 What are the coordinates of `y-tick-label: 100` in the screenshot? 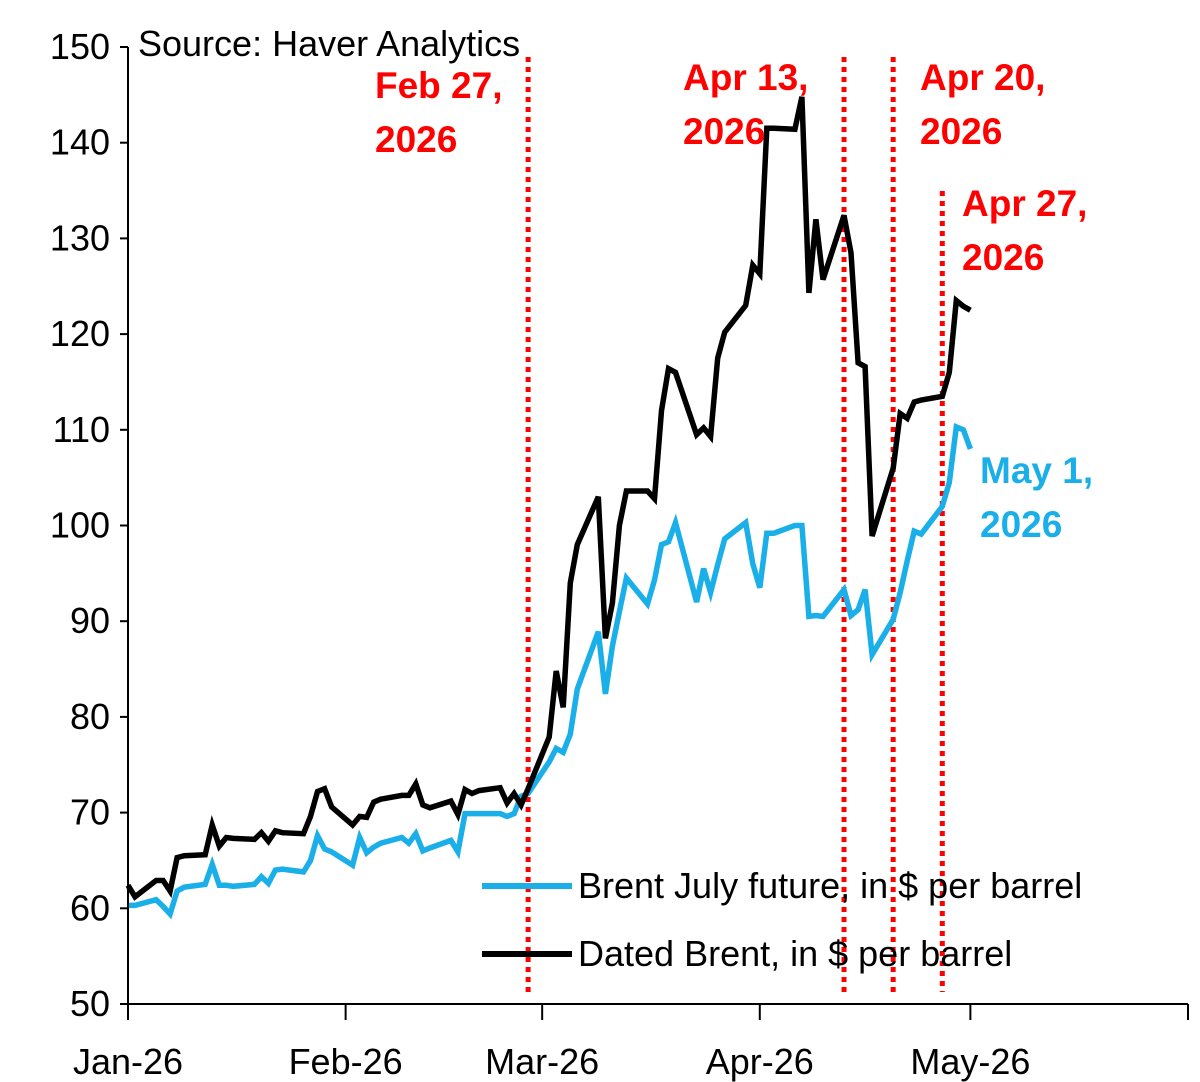 It's located at (80, 525).